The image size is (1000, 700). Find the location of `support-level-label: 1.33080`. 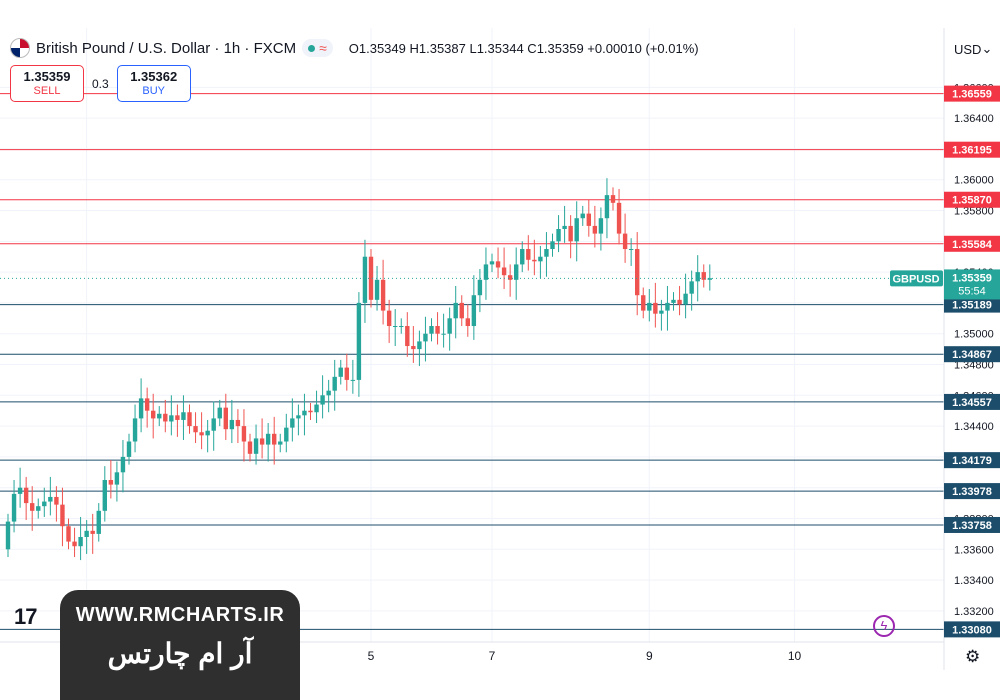

support-level-label: 1.33080 is located at coordinates (972, 630).